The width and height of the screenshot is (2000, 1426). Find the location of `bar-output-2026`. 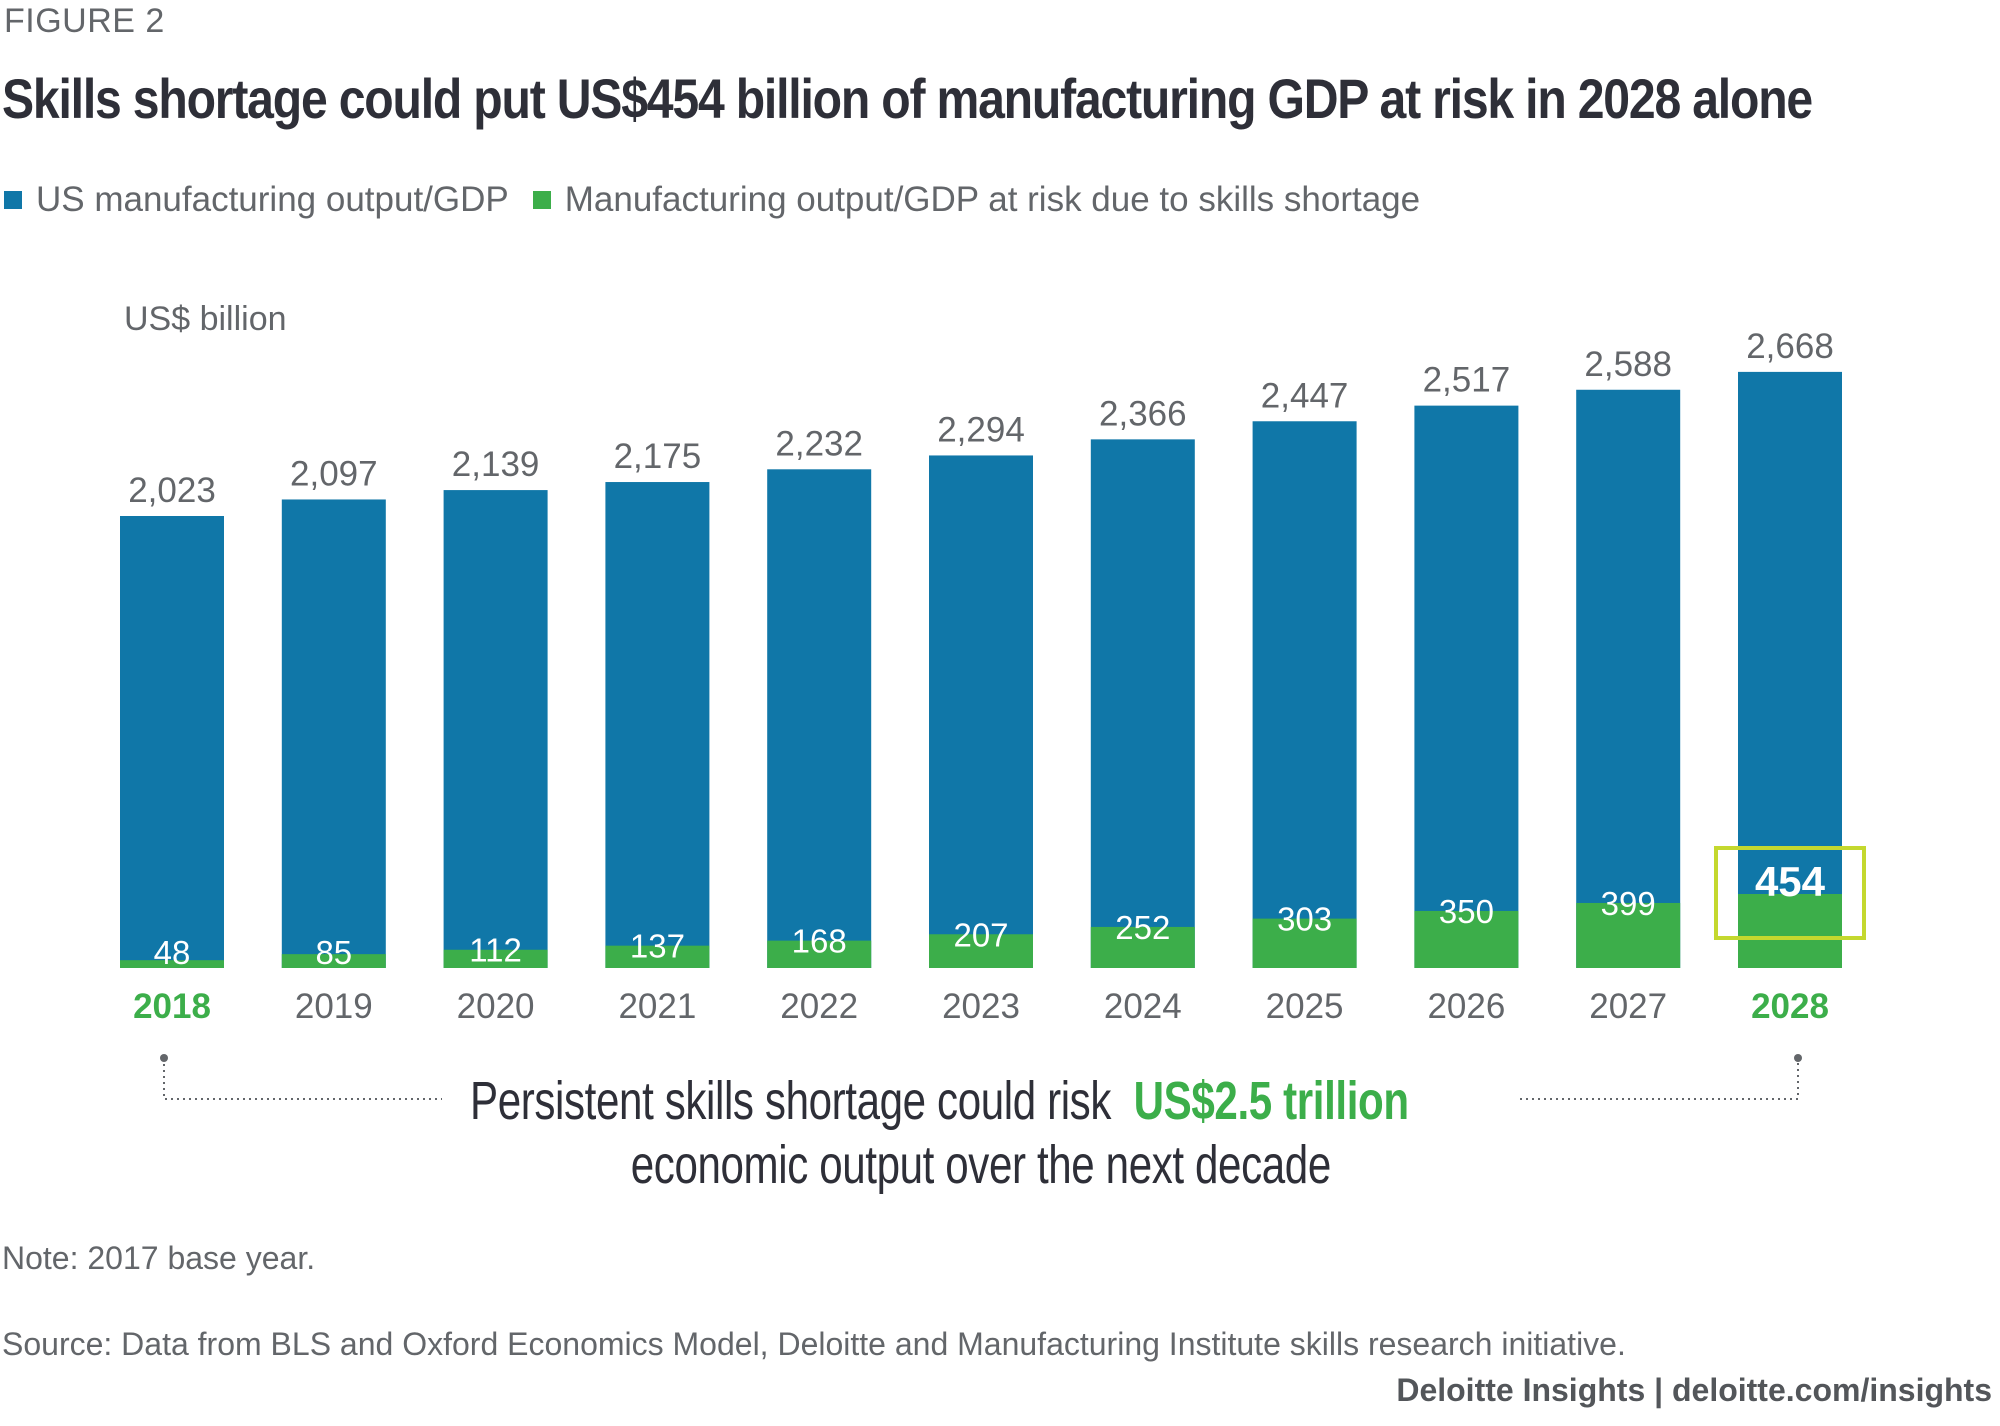

bar-output-2026 is located at coordinates (1466, 686).